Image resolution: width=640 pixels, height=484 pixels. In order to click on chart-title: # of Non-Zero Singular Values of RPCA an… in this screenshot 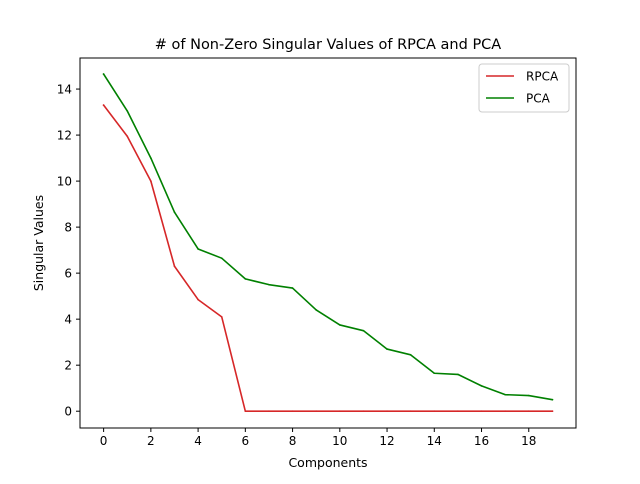, I will do `click(328, 45)`.